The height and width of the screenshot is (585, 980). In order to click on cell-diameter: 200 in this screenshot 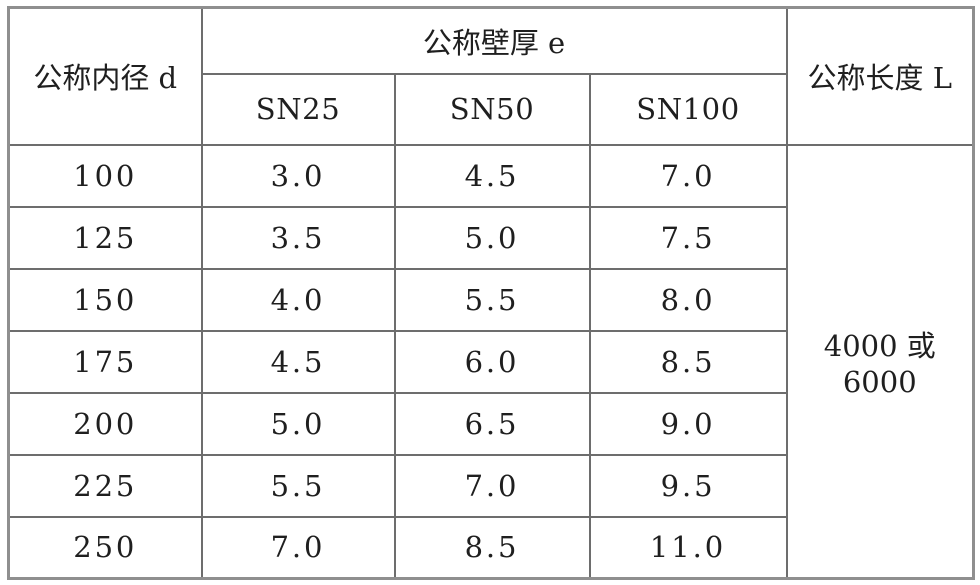, I will do `click(105, 423)`.